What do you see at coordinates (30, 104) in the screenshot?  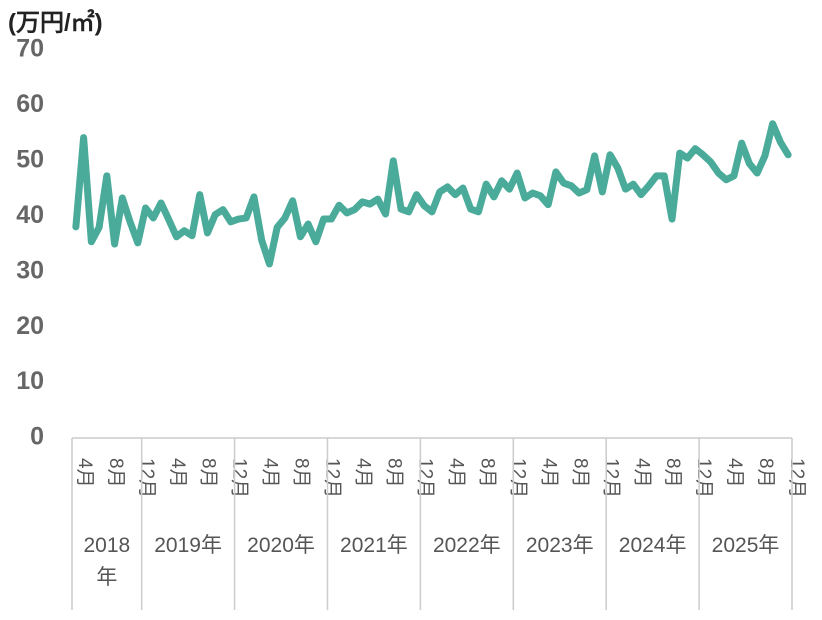 I see `y-tick-label: 60` at bounding box center [30, 104].